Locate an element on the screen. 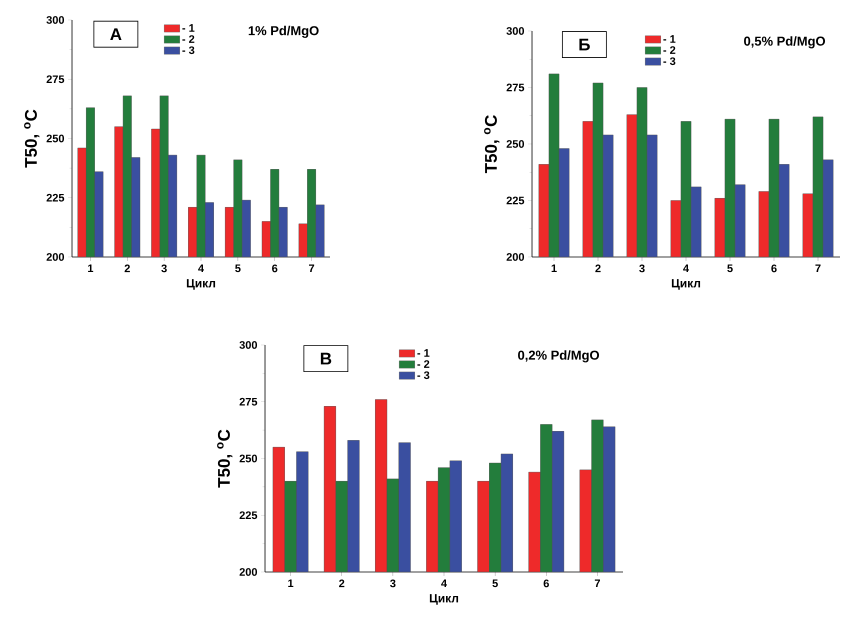 The image size is (850, 622). chart-subtitle: 1% Pd/MgO is located at coordinates (283, 32).